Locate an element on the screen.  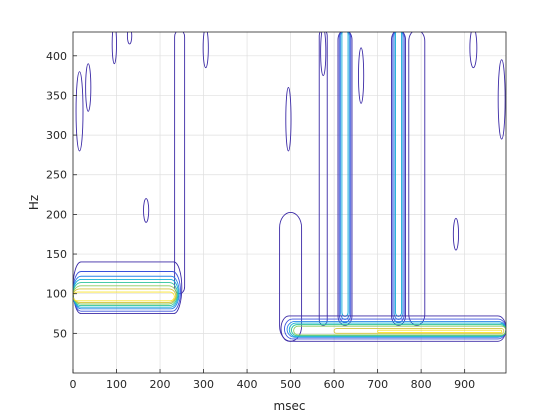
x-tick-label-5: 500 is located at coordinates (290, 384).